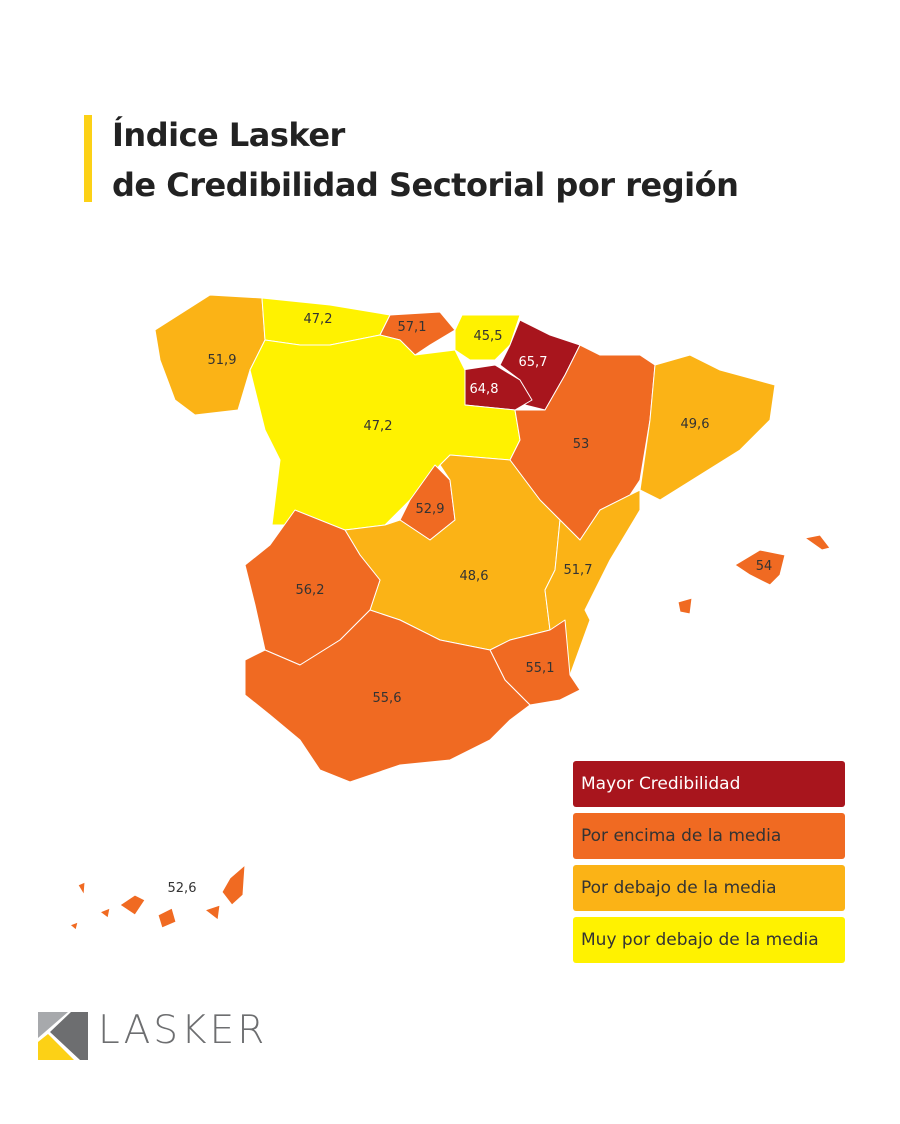 The image size is (900, 1124). I want to click on region-value-label: 57,1, so click(412, 327).